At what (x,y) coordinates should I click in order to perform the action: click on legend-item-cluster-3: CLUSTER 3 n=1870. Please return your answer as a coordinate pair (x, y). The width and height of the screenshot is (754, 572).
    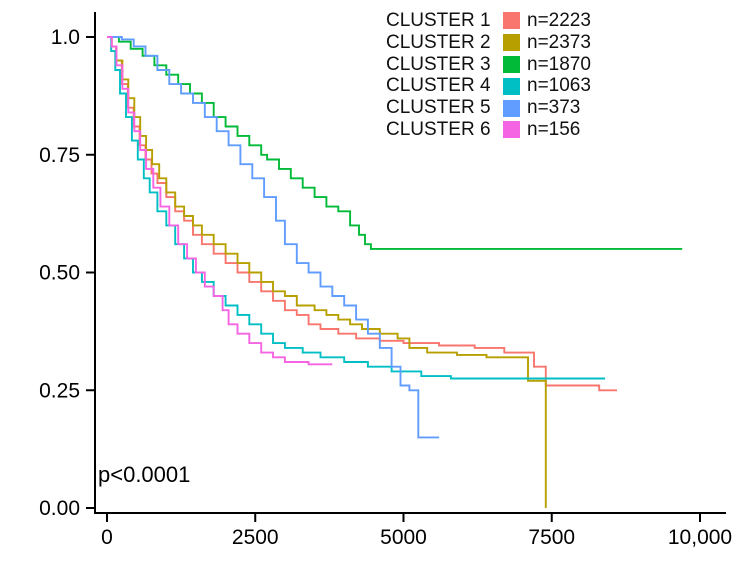
    Looking at the image, I should click on (488, 65).